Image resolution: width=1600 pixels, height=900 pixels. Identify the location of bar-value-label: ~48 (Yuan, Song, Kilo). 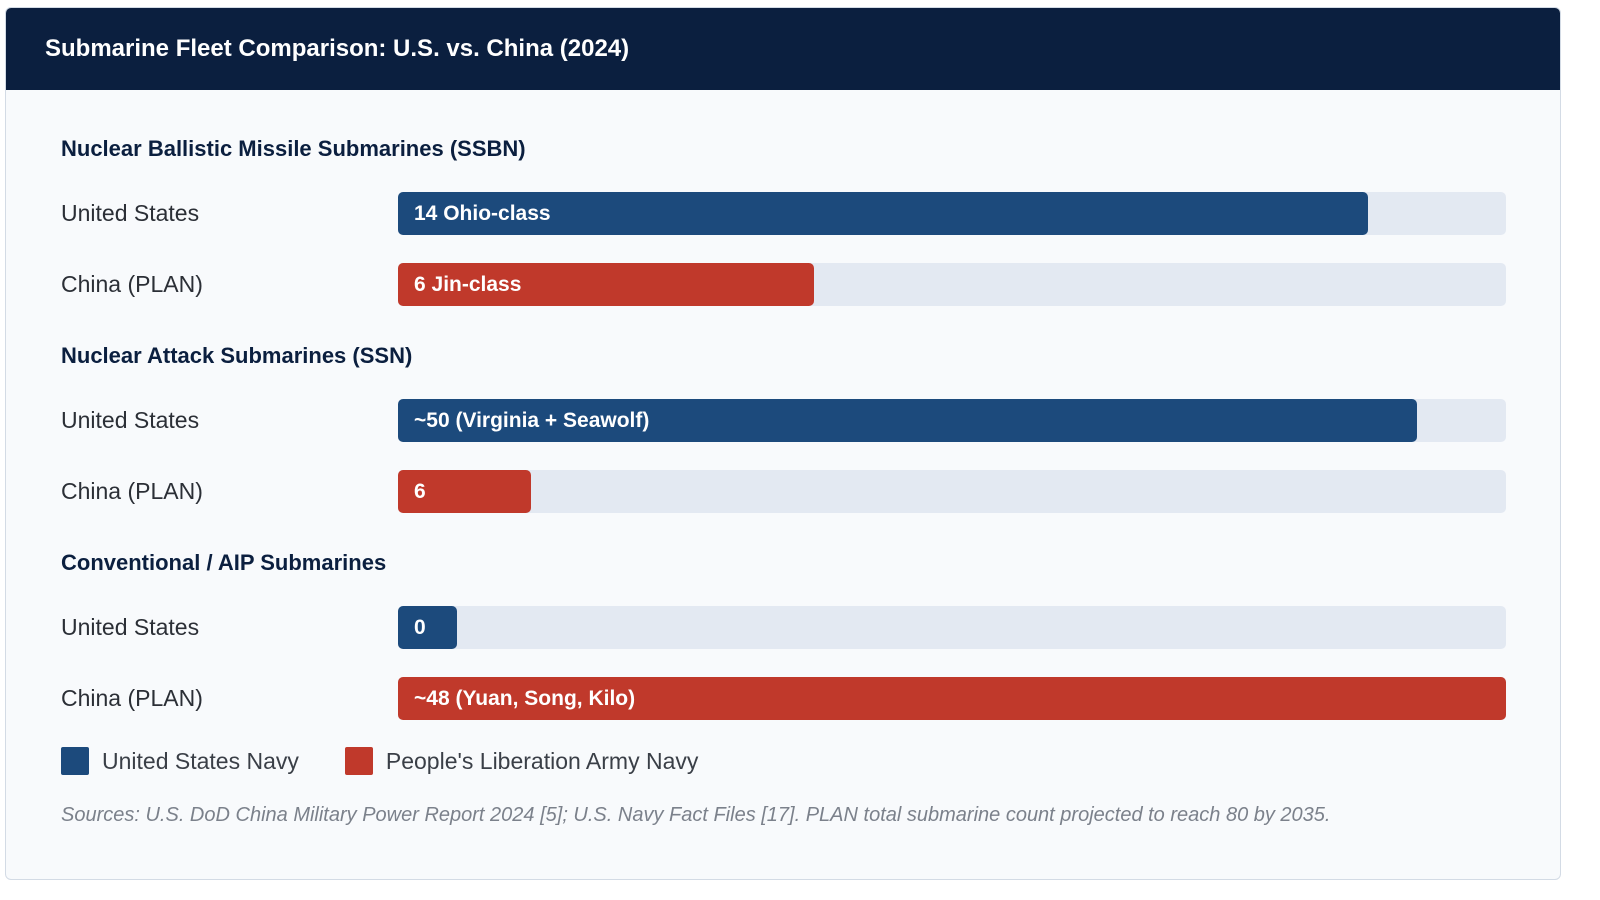
(525, 698).